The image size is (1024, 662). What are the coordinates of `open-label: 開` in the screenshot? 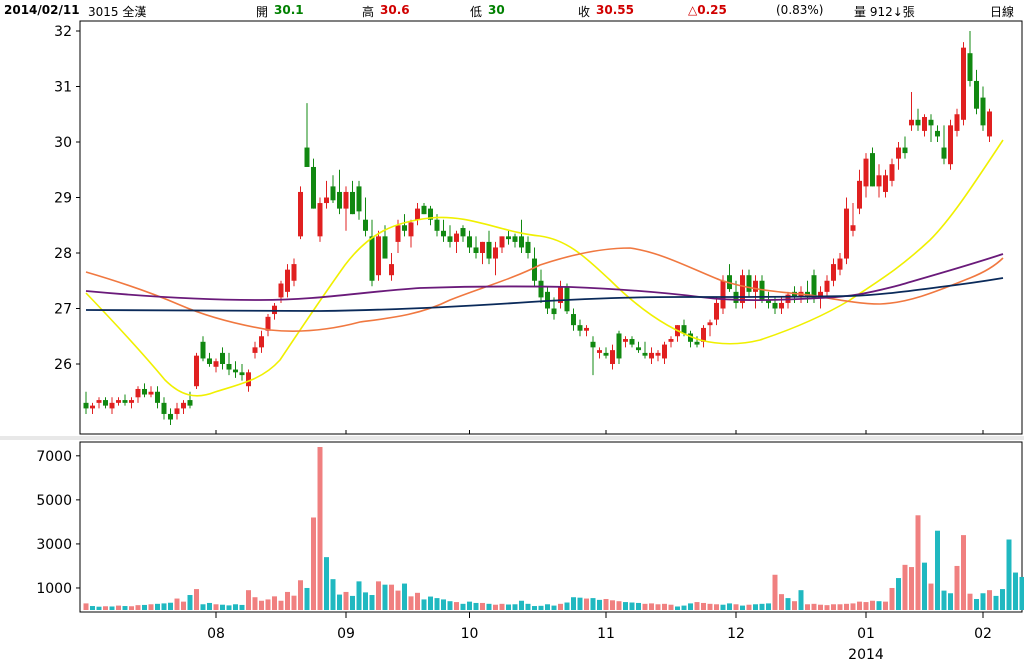 It's located at (262, 12).